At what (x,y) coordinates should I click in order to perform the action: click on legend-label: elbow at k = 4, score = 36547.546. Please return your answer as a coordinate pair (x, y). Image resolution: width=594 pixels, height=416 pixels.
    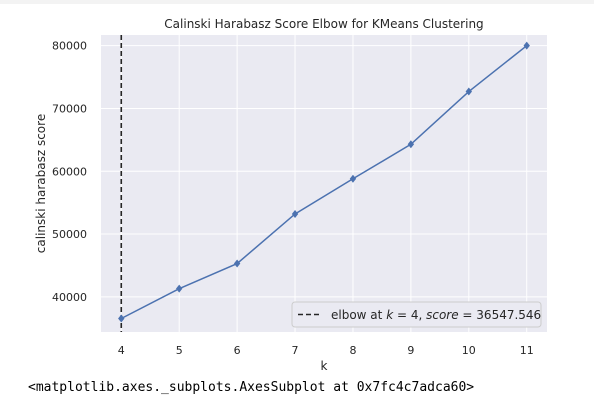
    Looking at the image, I should click on (436, 315).